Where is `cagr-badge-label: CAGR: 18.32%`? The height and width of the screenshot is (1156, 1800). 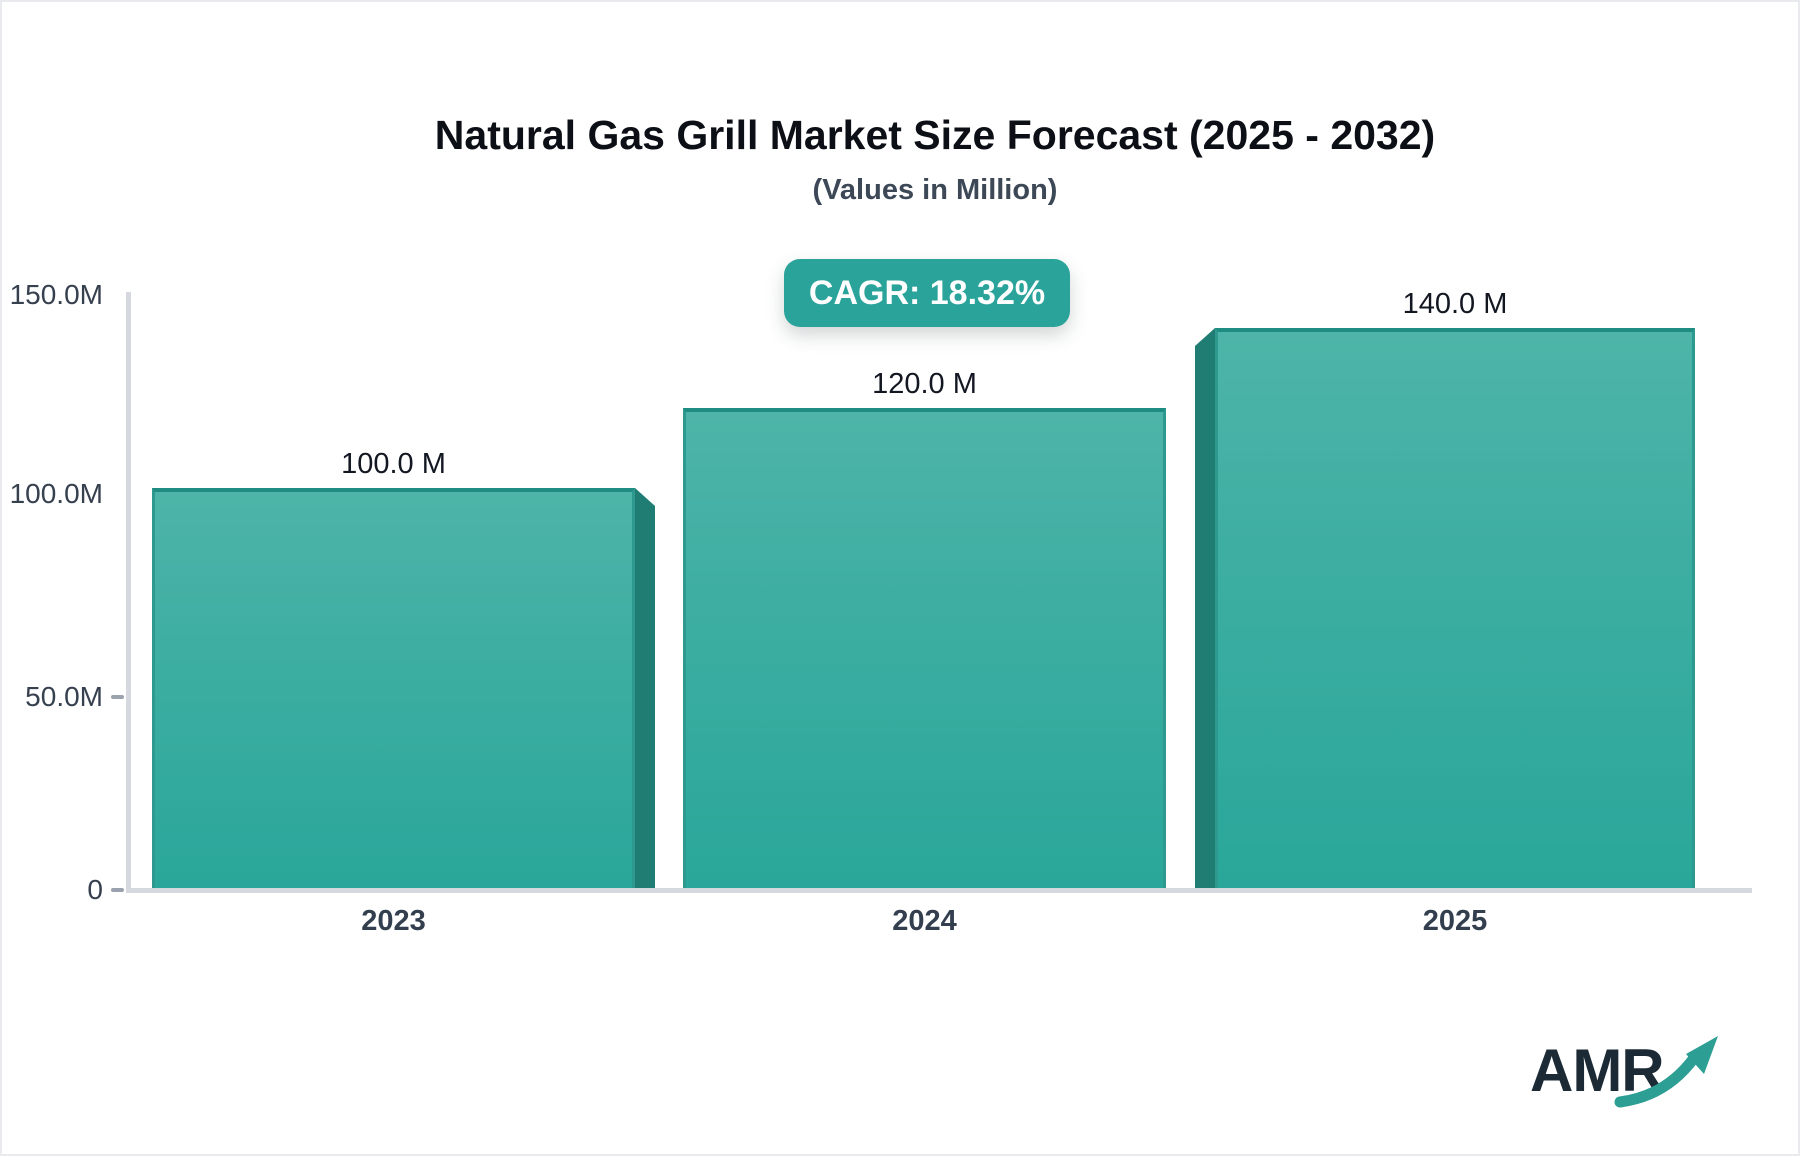
cagr-badge-label: CAGR: 18.32% is located at coordinates (927, 292).